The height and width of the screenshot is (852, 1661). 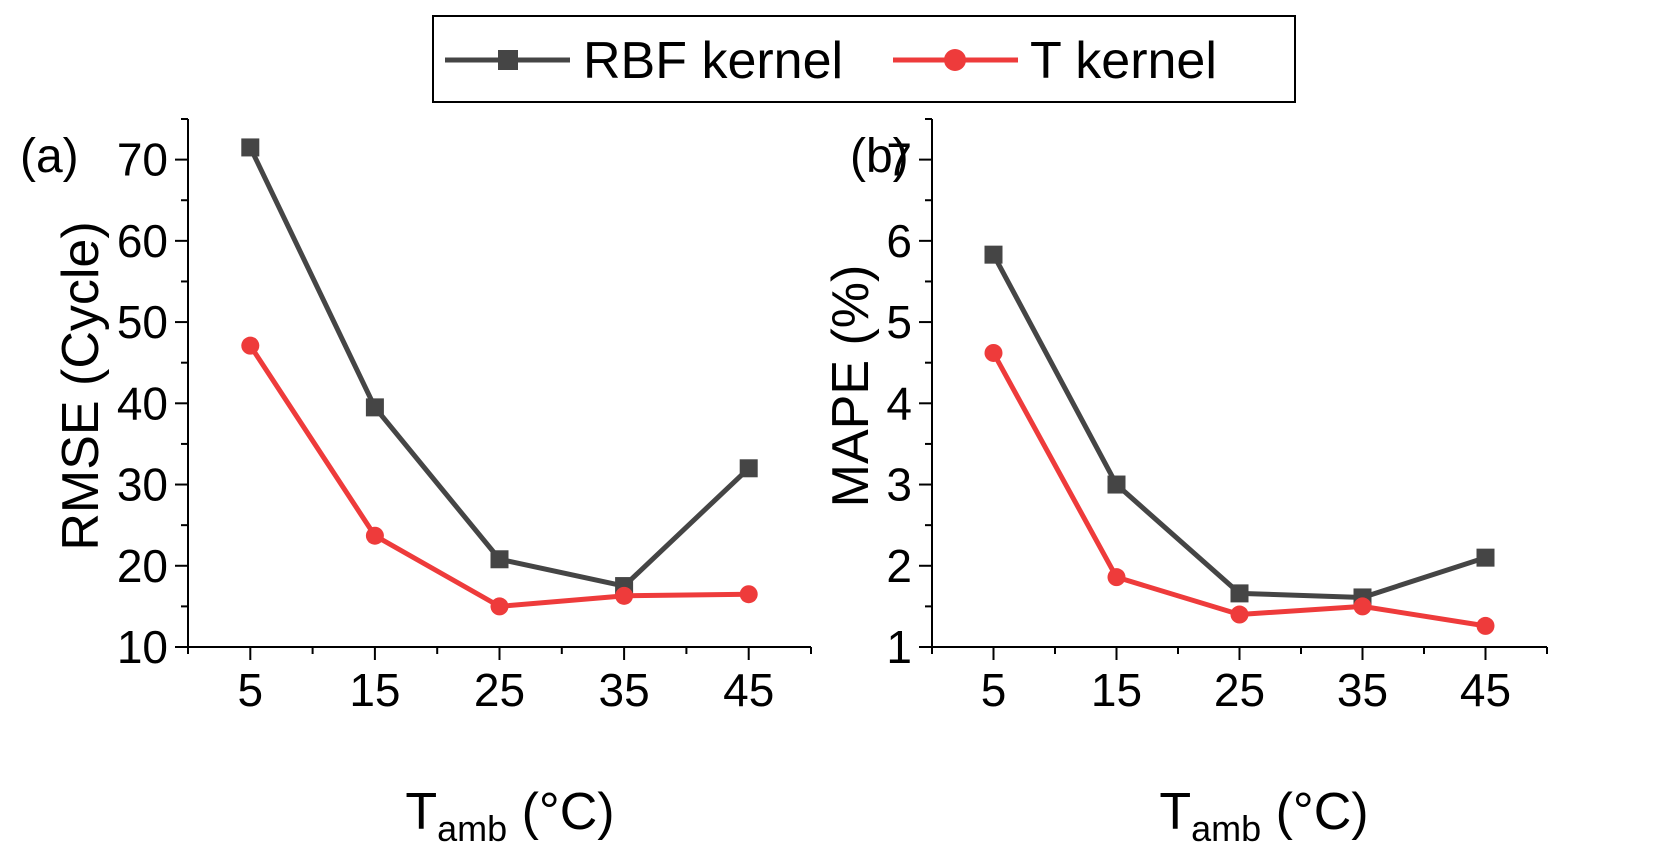 What do you see at coordinates (624, 690) in the screenshot?
I see `panel-a-x-tick-label: 35` at bounding box center [624, 690].